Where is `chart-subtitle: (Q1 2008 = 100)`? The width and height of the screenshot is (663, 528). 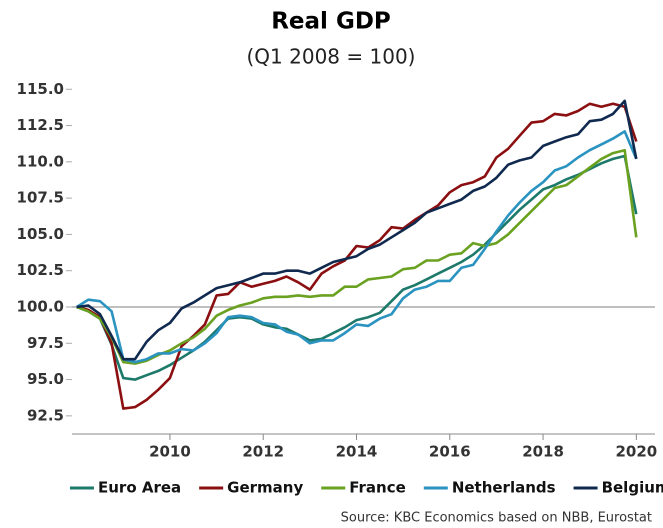 chart-subtitle: (Q1 2008 = 100) is located at coordinates (331, 57).